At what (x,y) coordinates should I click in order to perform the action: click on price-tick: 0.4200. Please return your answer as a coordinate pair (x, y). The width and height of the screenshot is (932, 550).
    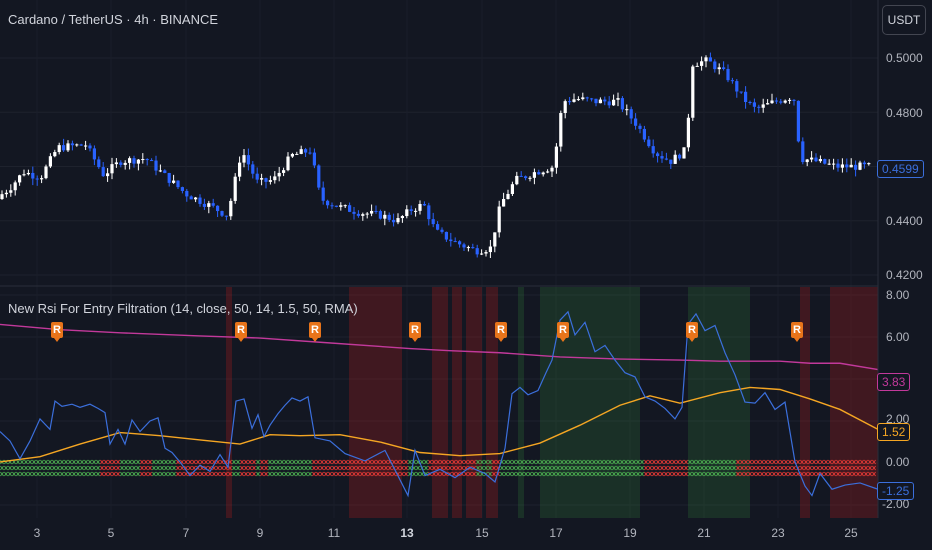
    Looking at the image, I should click on (904, 275).